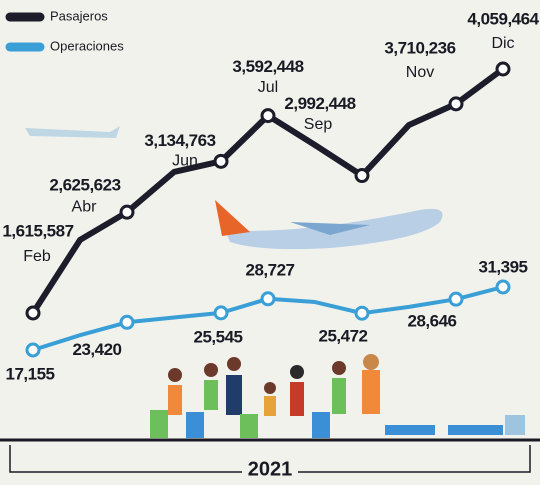 The width and height of the screenshot is (540, 485). Describe the element at coordinates (30, 373) in the screenshot. I see `value-label: 17,155` at that location.